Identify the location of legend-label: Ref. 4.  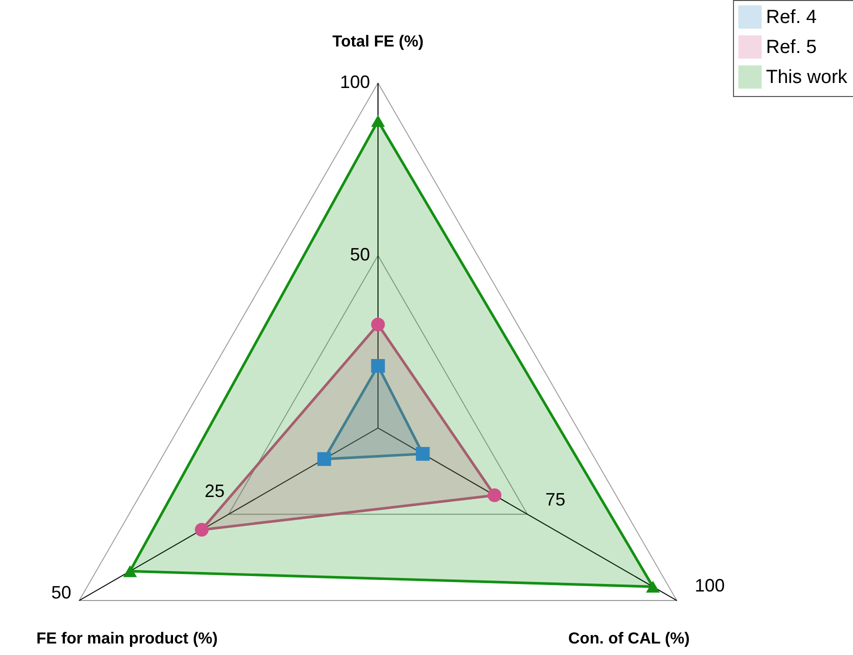
(792, 17).